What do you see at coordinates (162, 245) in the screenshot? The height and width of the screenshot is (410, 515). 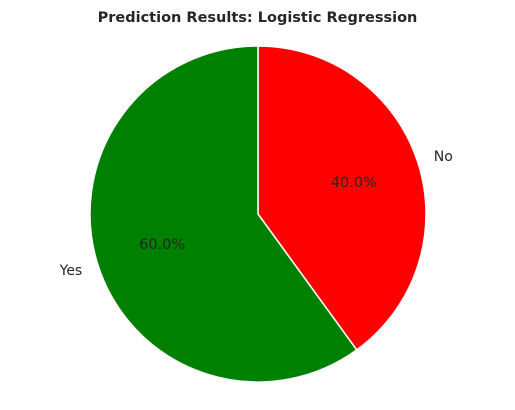 I see `slice-percent-yes: 60.0%` at bounding box center [162, 245].